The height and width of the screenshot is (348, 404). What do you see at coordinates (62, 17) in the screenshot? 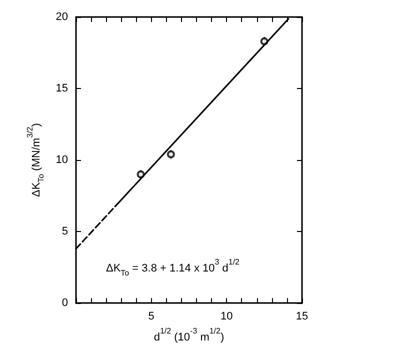
I see `y-tick-label: 20` at bounding box center [62, 17].